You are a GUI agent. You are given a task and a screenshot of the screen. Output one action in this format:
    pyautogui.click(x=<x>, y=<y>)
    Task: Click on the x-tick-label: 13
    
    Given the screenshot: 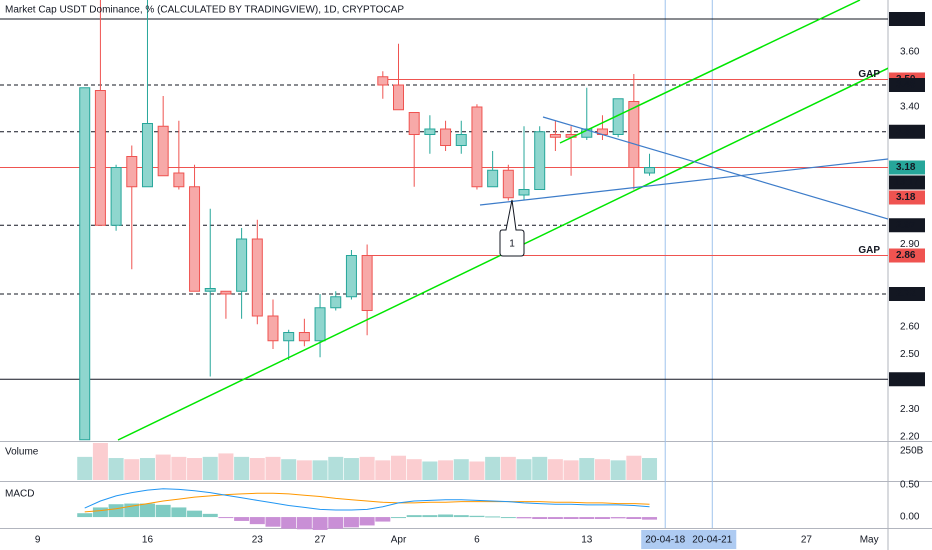 What is the action you would take?
    pyautogui.click(x=587, y=540)
    